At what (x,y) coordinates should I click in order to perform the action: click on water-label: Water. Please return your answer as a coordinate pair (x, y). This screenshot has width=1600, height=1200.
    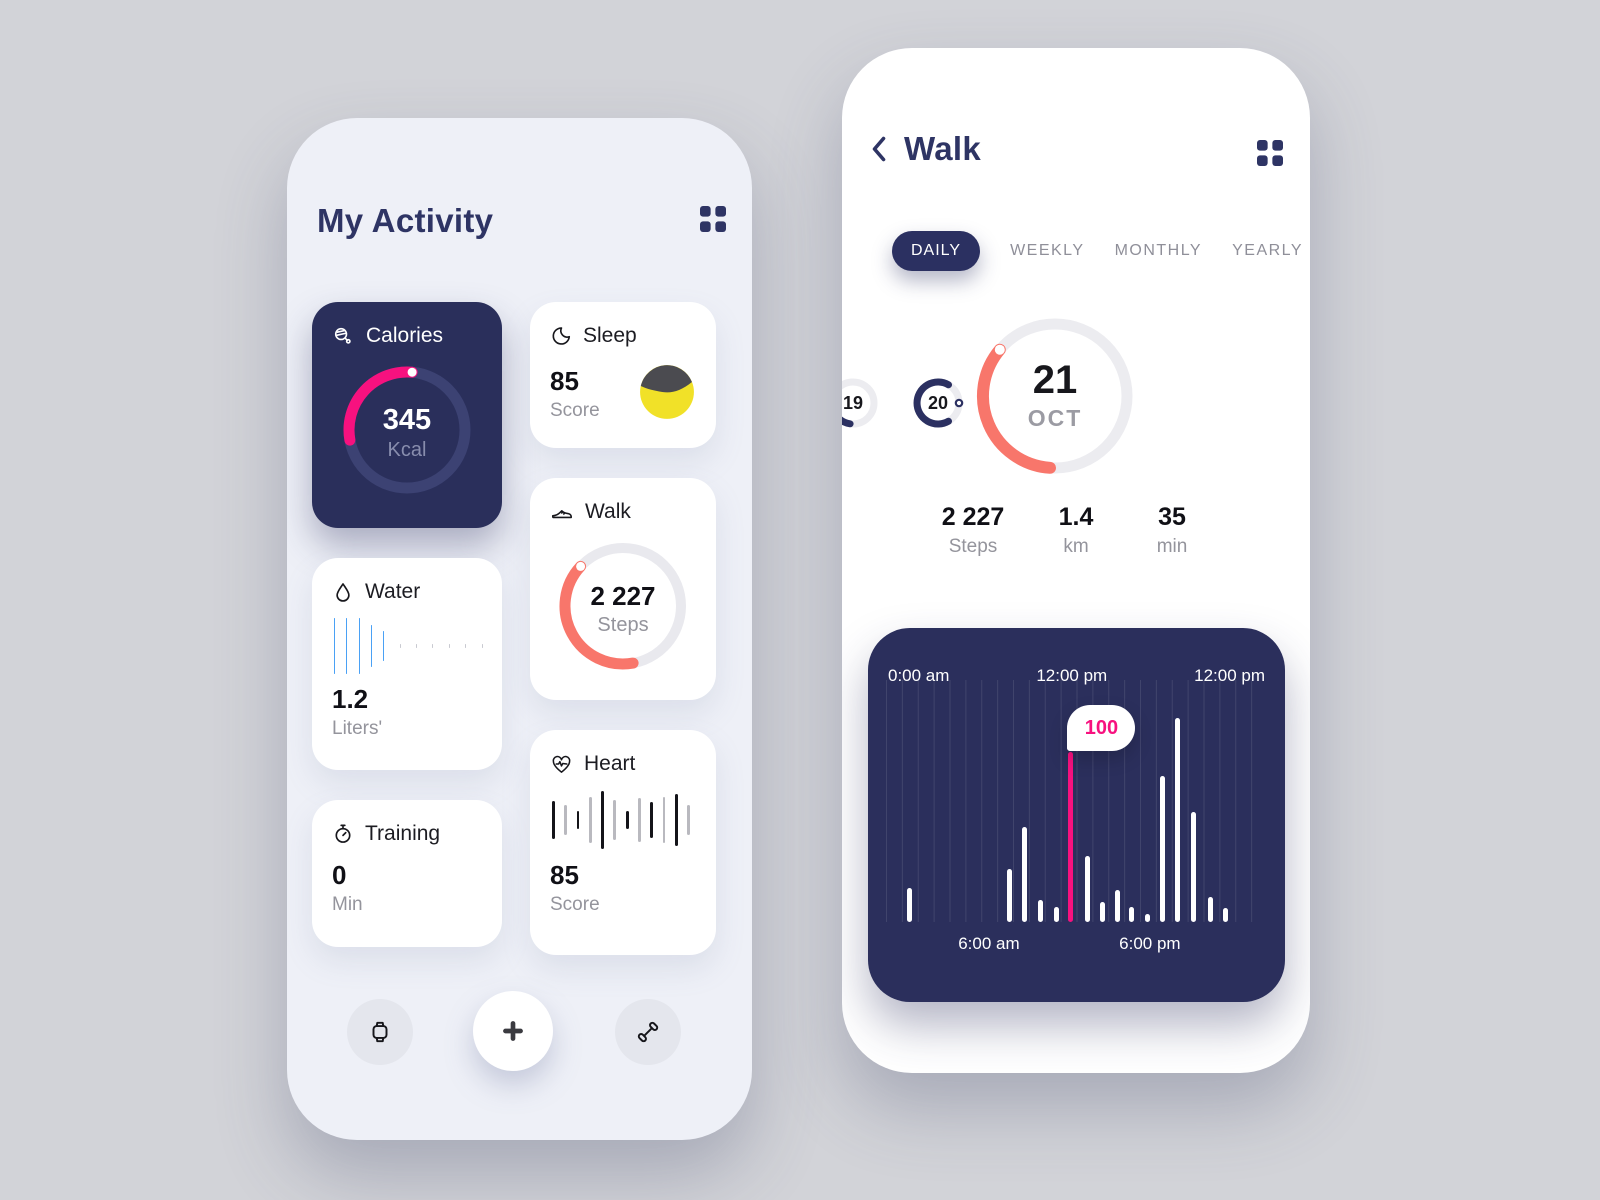
    Looking at the image, I should click on (393, 591).